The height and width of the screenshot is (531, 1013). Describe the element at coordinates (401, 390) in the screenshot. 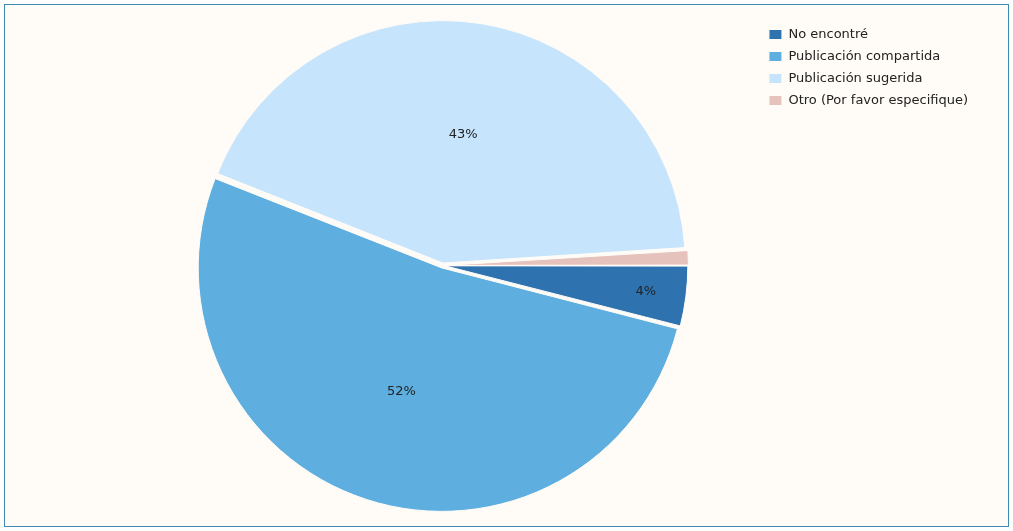

I see `data-label: 52%` at that location.